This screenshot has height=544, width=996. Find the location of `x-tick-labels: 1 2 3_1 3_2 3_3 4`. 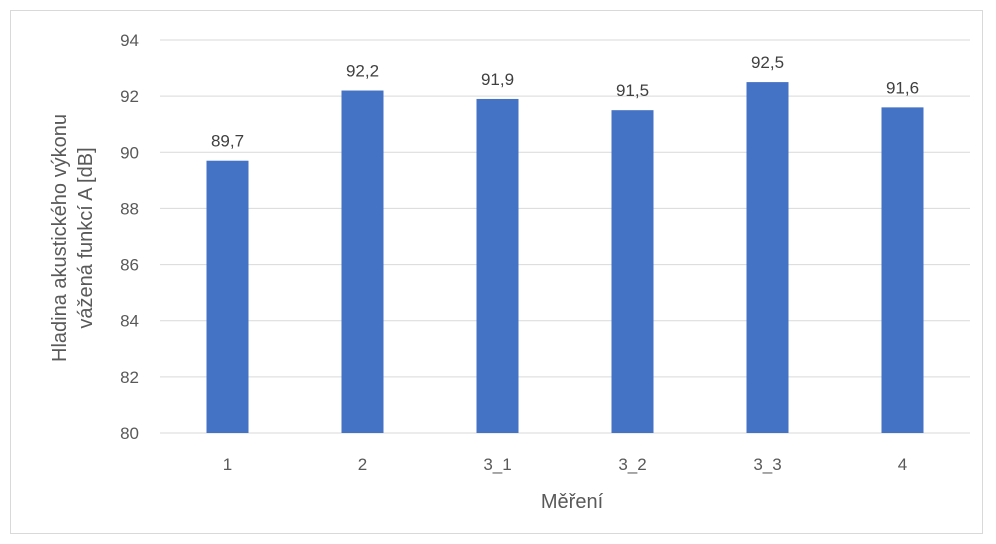

x-tick-labels: 1 2 3_1 3_2 3_3 4 is located at coordinates (565, 464).